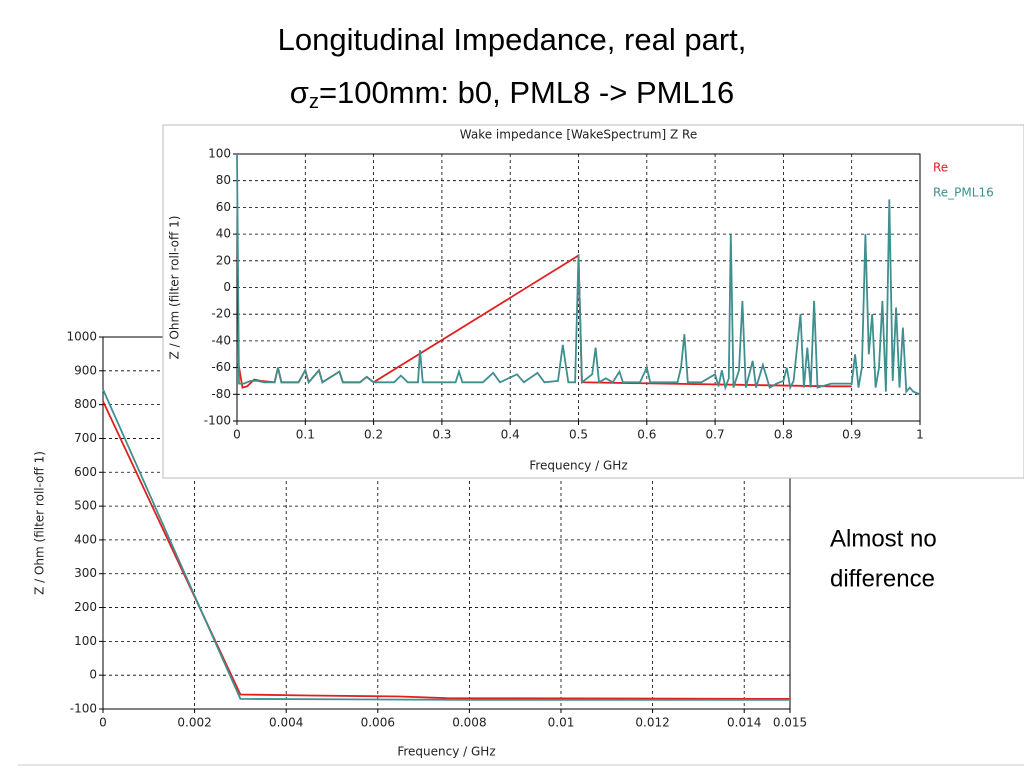 This screenshot has height=768, width=1024. What do you see at coordinates (221, 394) in the screenshot?
I see `y-tick-label: -80` at bounding box center [221, 394].